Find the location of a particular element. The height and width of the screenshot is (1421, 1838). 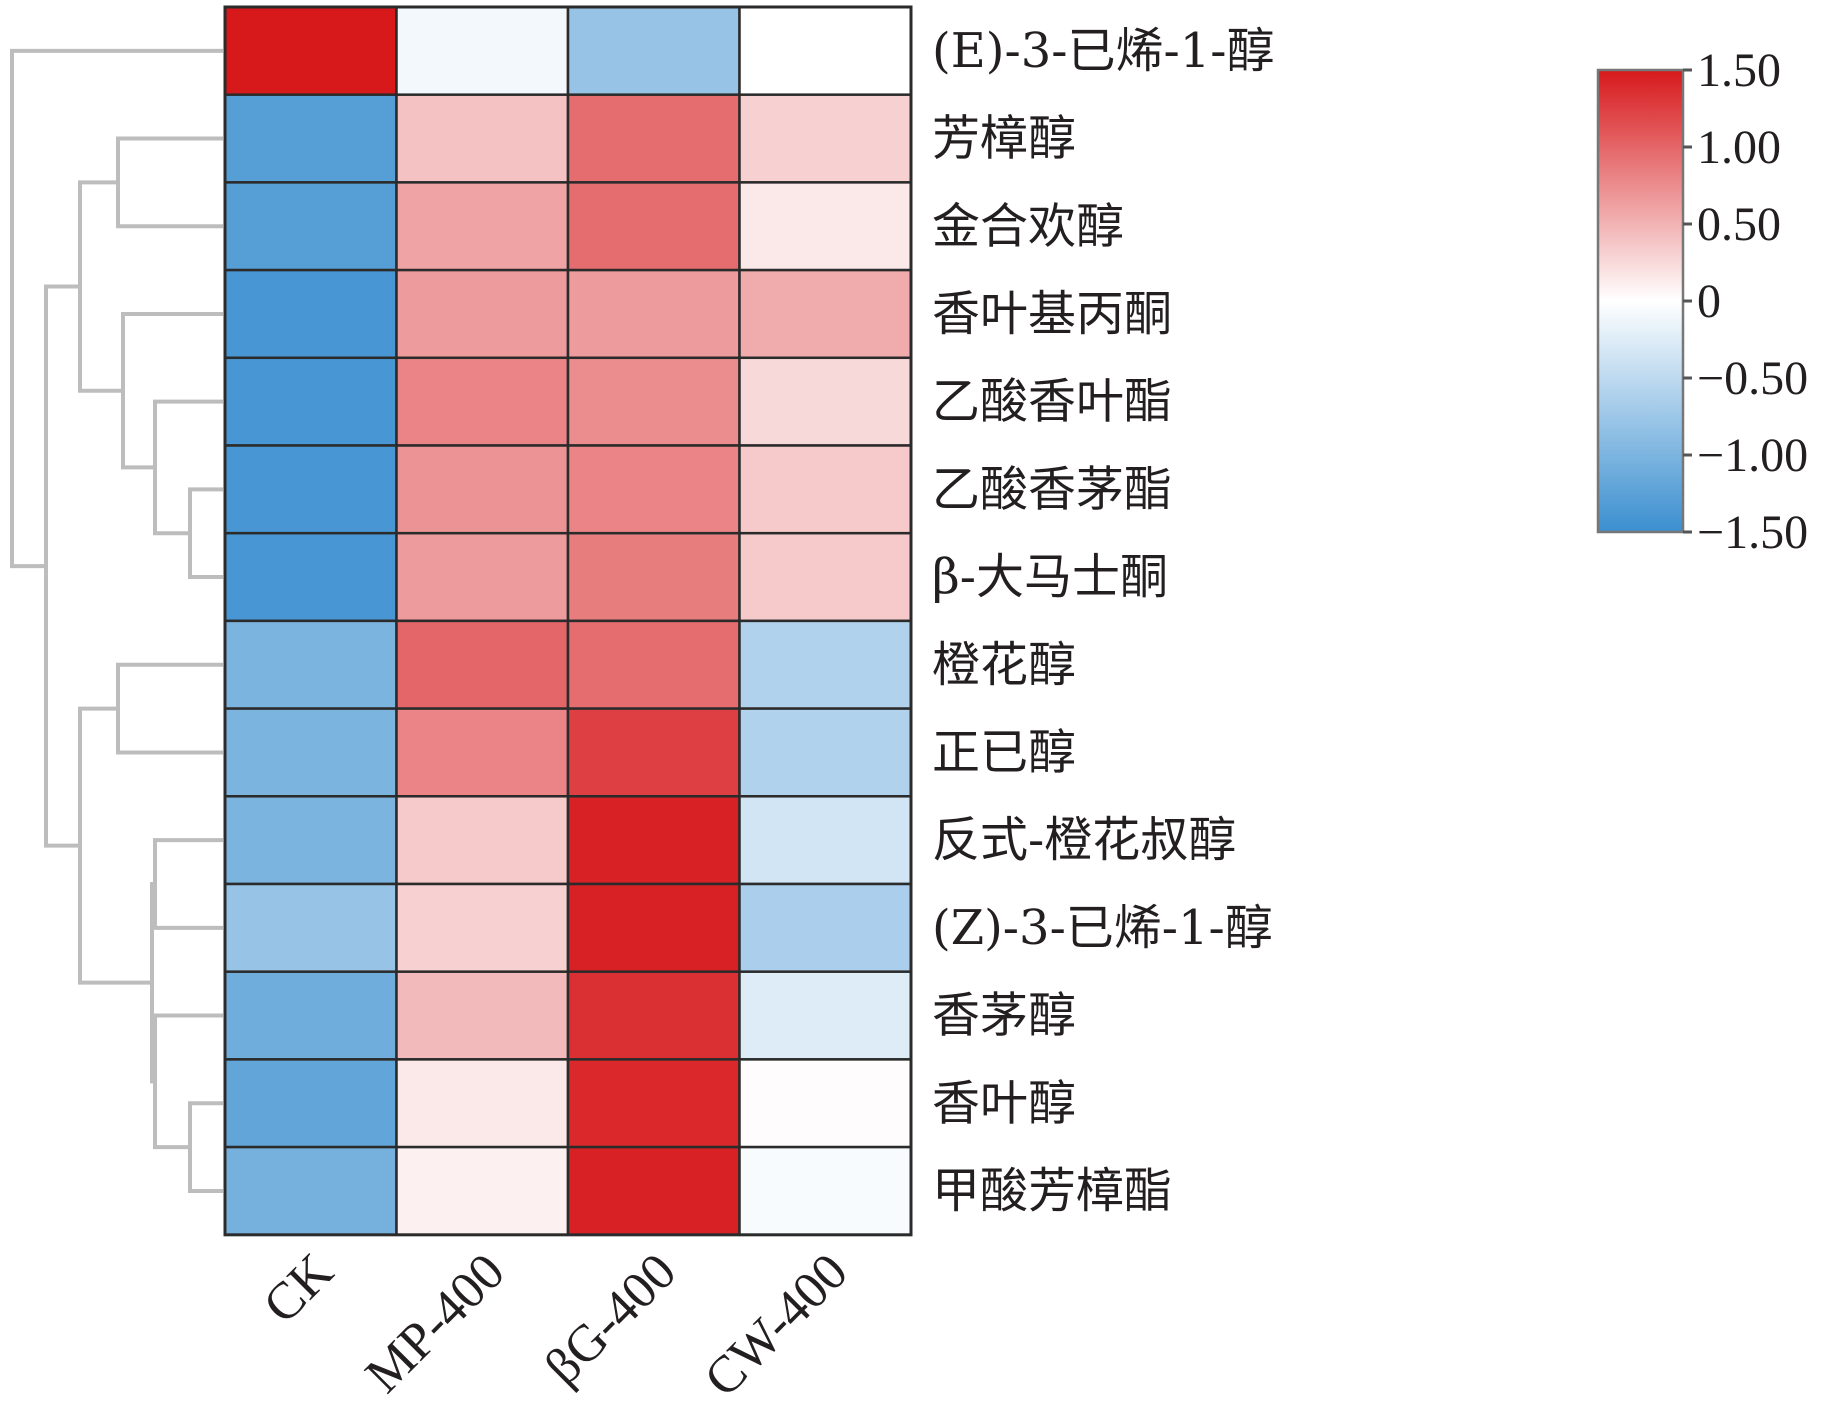

colorbar-tick-label: 0.50 is located at coordinates (1739, 224).